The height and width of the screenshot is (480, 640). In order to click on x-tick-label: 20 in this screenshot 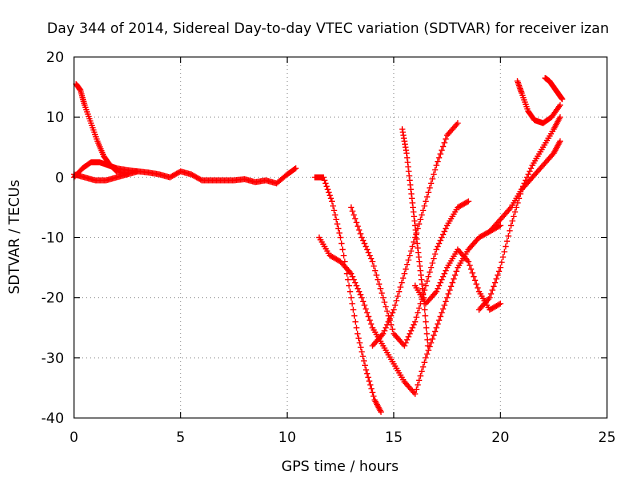, I will do `click(500, 438)`.